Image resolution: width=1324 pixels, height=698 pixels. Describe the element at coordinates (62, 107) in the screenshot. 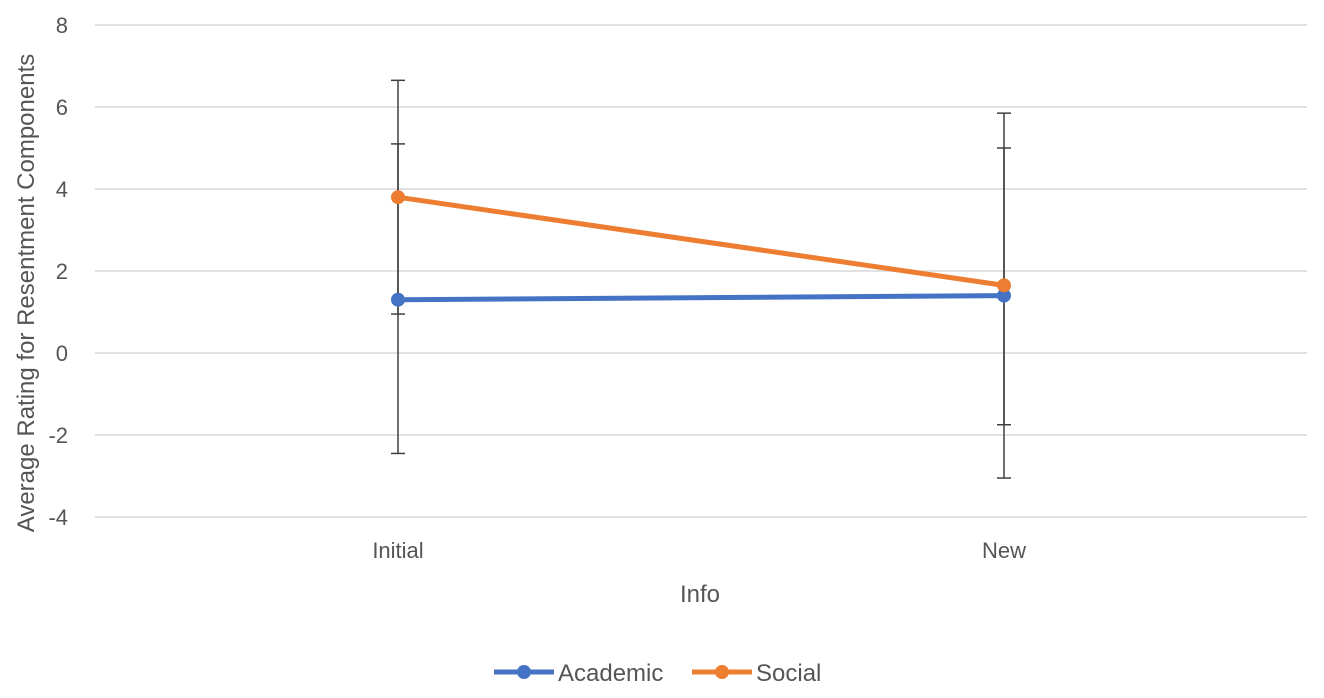

I see `y-tick-label: 6` at that location.